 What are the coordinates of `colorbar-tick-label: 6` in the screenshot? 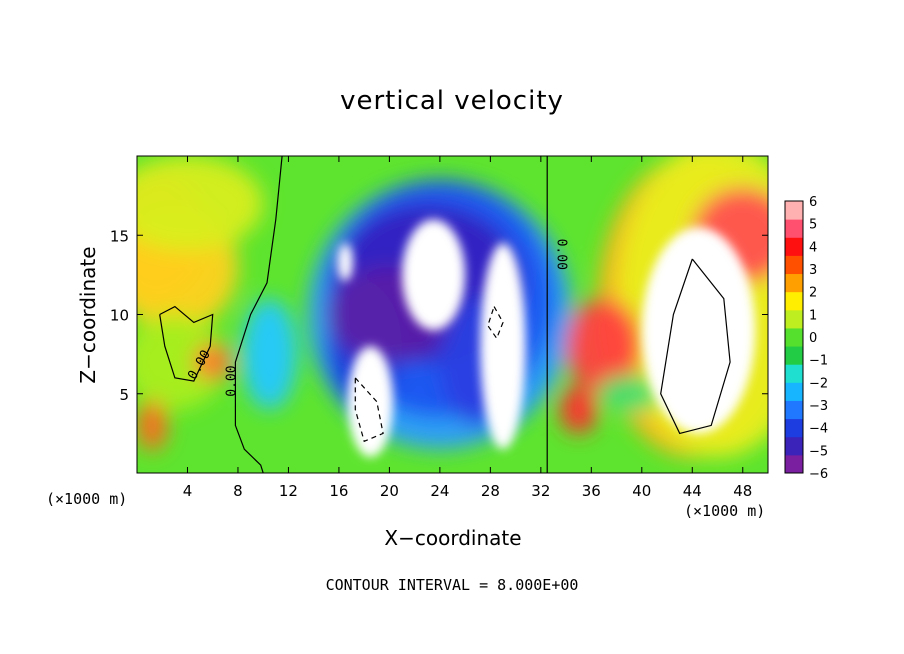 It's located at (813, 202).